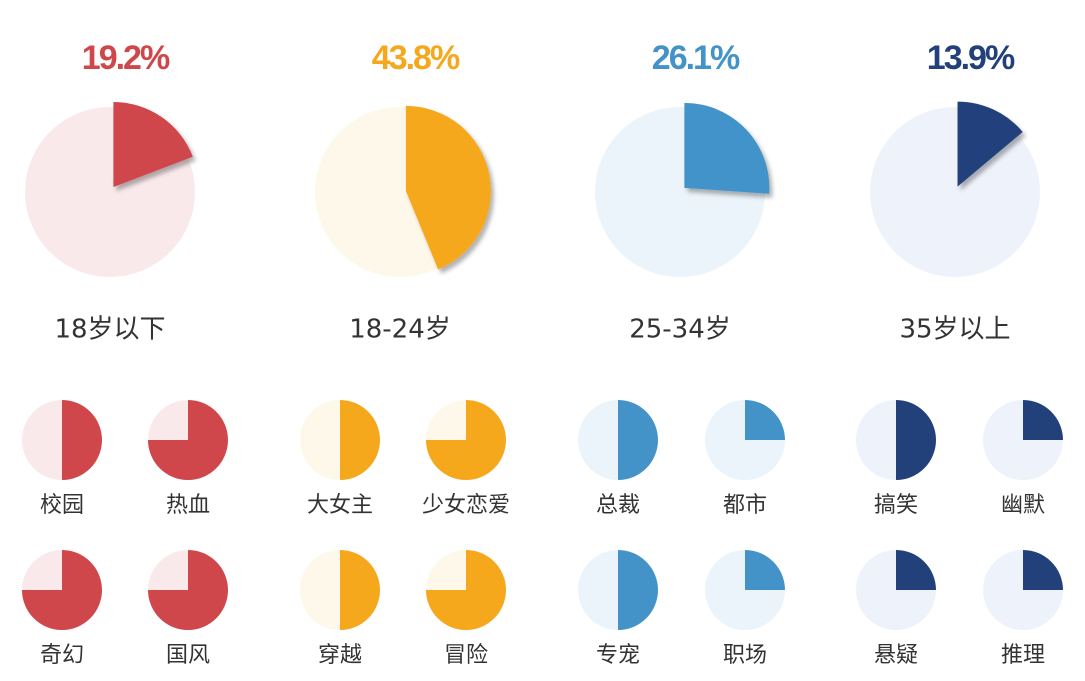  Describe the element at coordinates (62, 655) in the screenshot. I see `category-label: 奇幻` at that location.